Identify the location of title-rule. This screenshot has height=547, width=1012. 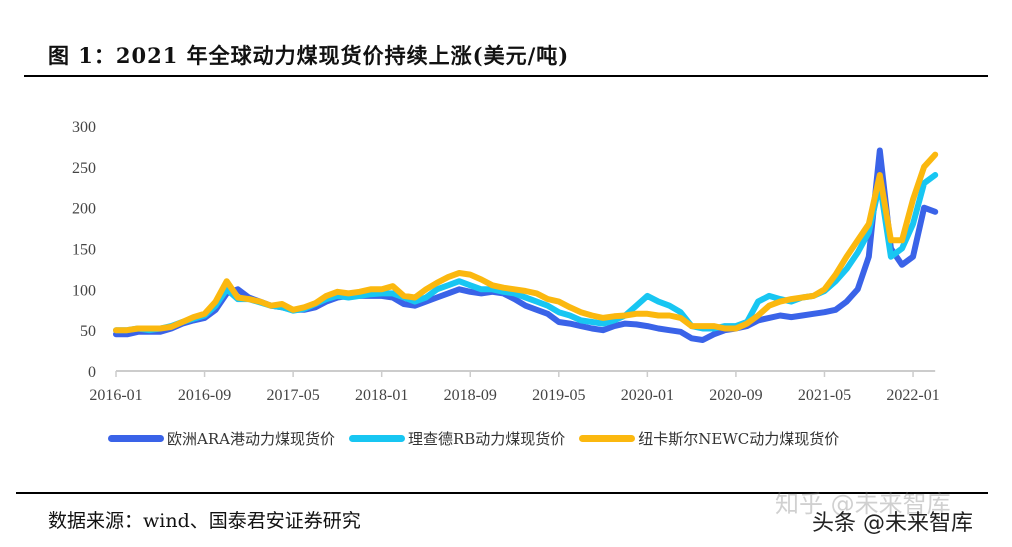
(506, 76).